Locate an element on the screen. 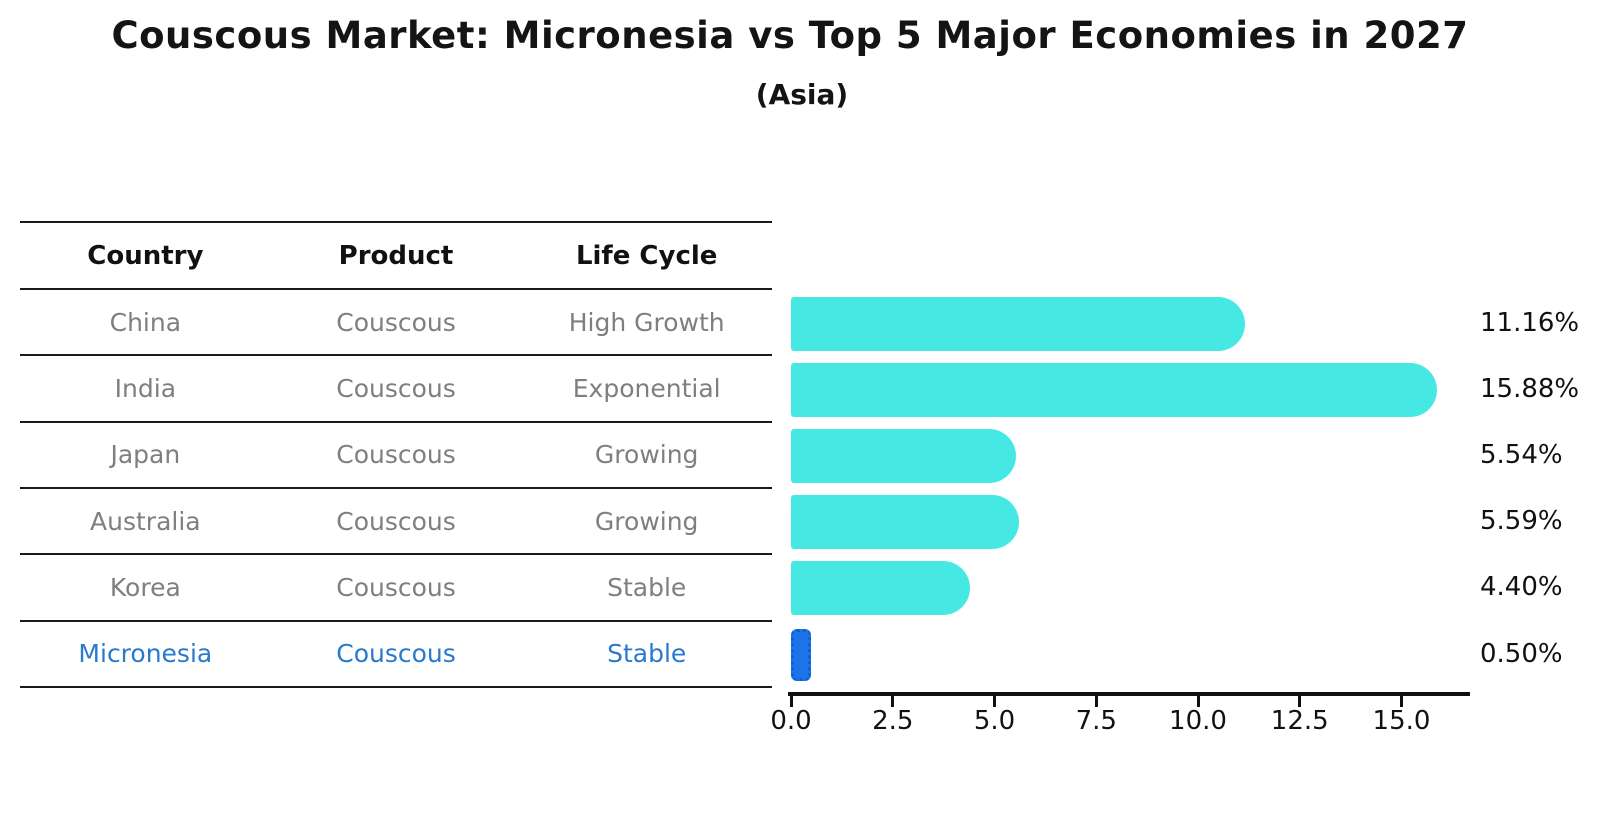  column-header-country: Country is located at coordinates (145, 255).